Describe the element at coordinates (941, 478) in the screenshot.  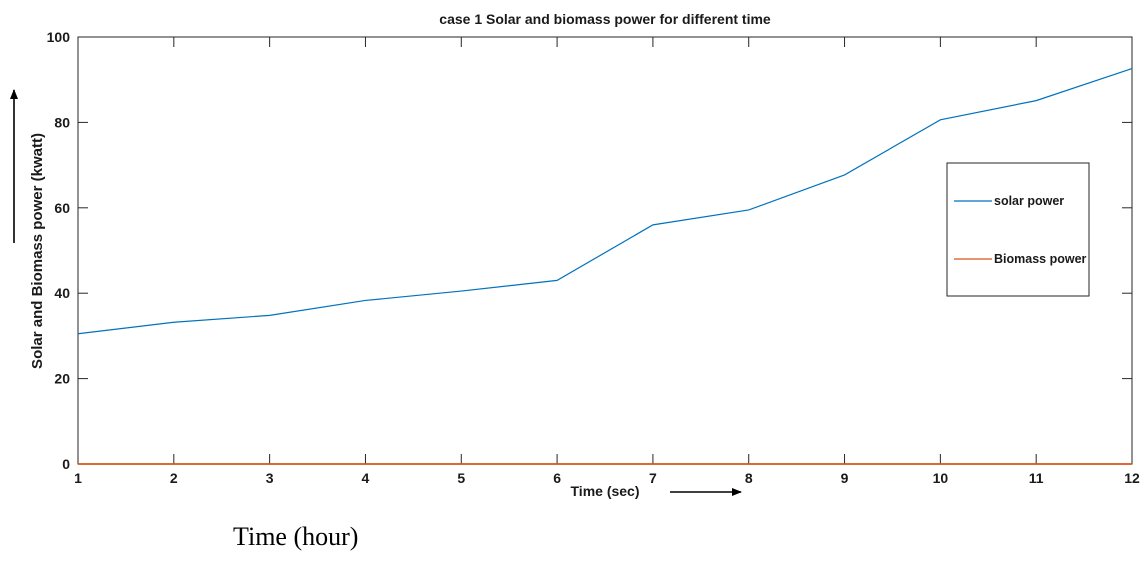
I see `x-tick-label: 10` at that location.